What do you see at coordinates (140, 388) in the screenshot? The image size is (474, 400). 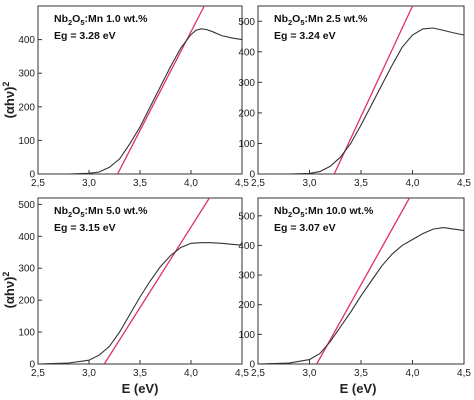 I see `x-axis-title-left: E (eV)` at bounding box center [140, 388].